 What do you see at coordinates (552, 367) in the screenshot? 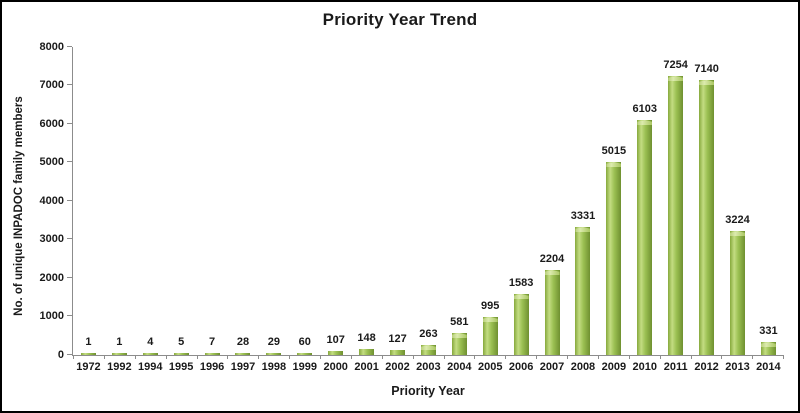
I see `x-tick-label: 2007` at bounding box center [552, 367].